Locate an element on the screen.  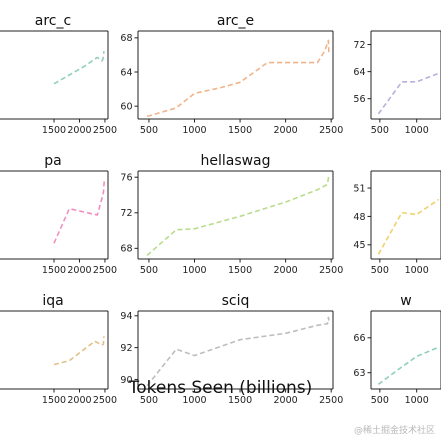
y-tick-label: 63 is located at coordinates (359, 373).